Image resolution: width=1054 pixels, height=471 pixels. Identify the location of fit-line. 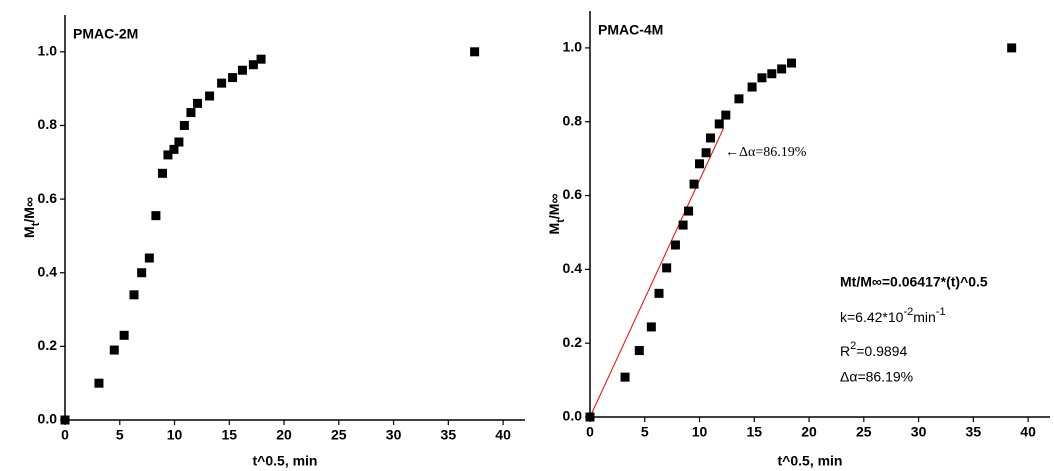
(657, 272).